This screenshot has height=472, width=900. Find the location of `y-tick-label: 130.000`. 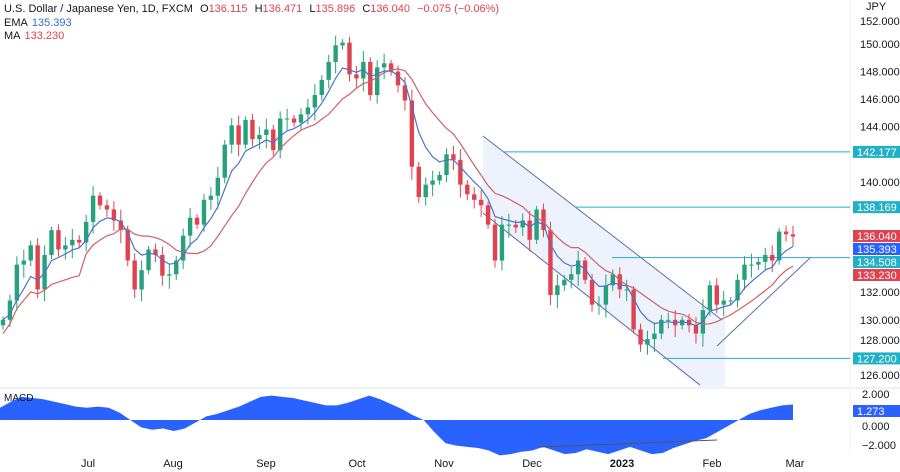

y-tick-label: 130.000 is located at coordinates (880, 321).